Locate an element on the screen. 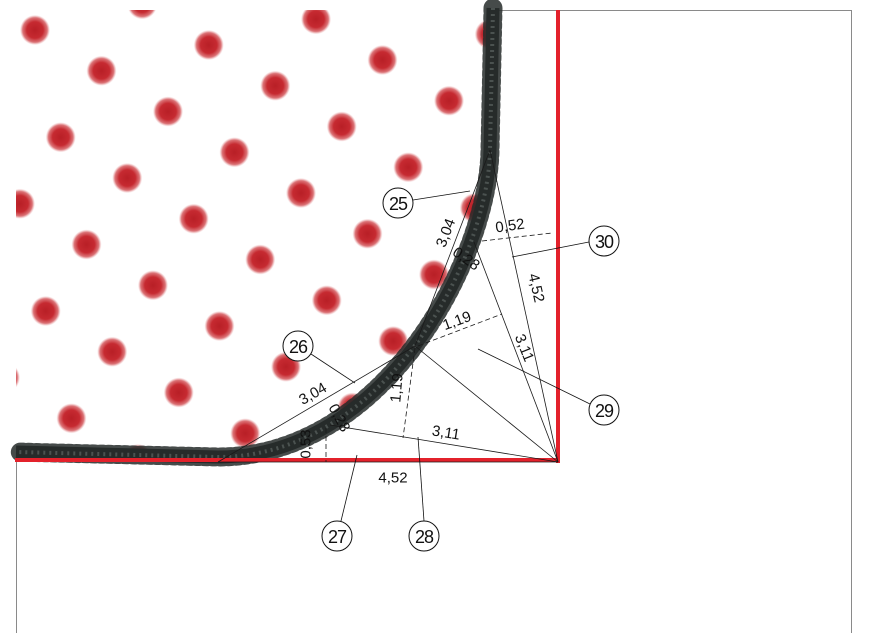  callout-25-number: 25 is located at coordinates (398, 204).